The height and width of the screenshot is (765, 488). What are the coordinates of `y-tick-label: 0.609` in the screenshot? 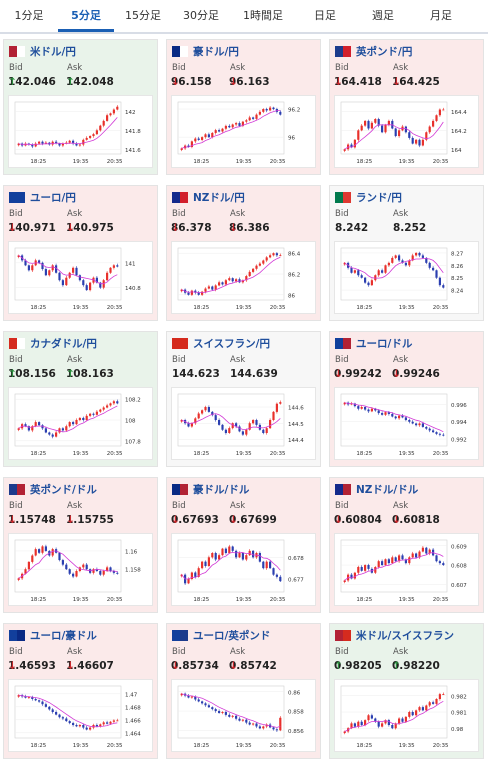 It's located at (459, 547).